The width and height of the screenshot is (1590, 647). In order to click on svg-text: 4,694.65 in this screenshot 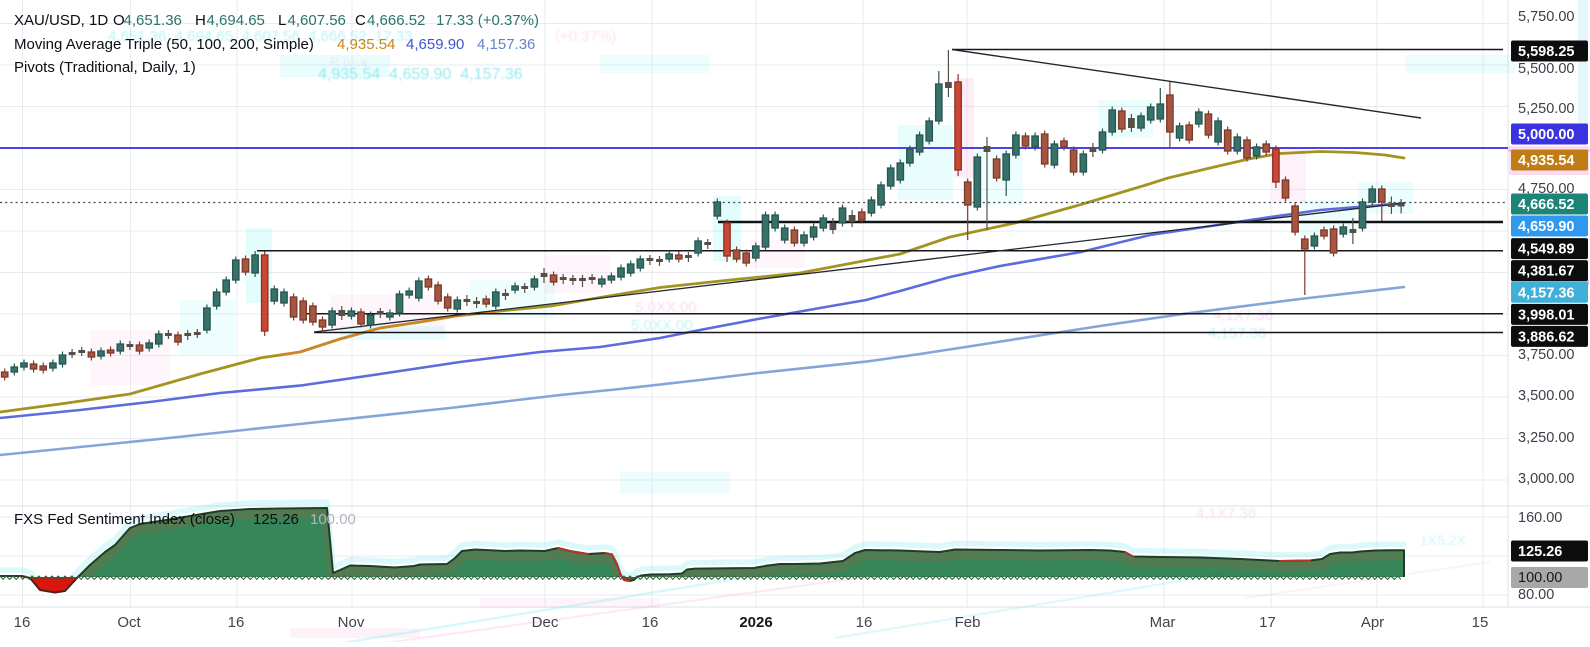, I will do `click(236, 20)`.